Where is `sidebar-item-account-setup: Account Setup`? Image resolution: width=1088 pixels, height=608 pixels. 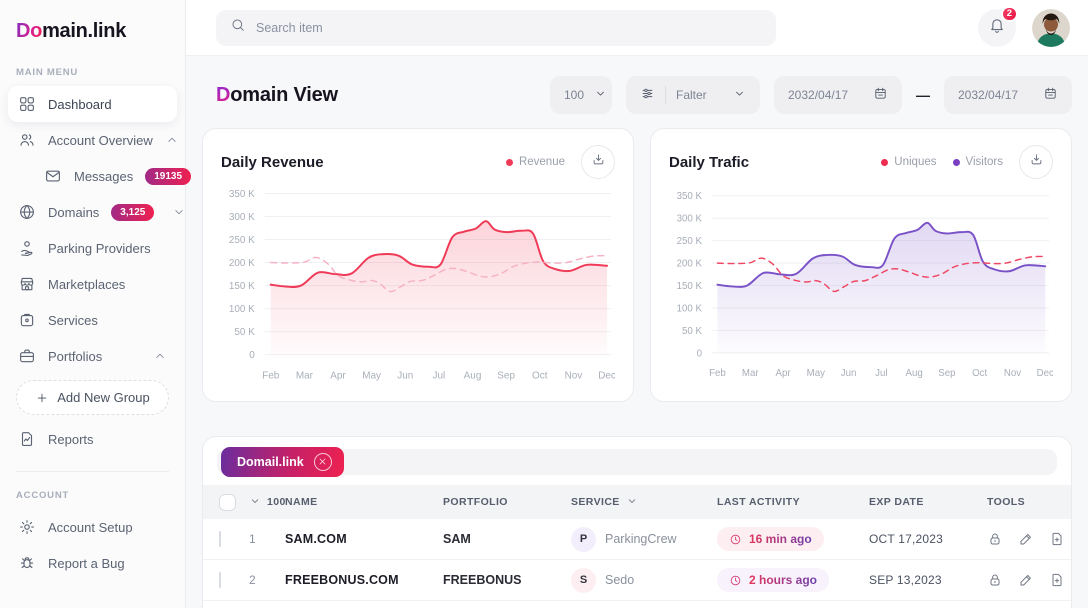 sidebar-item-account-setup: Account Setup is located at coordinates (92, 527).